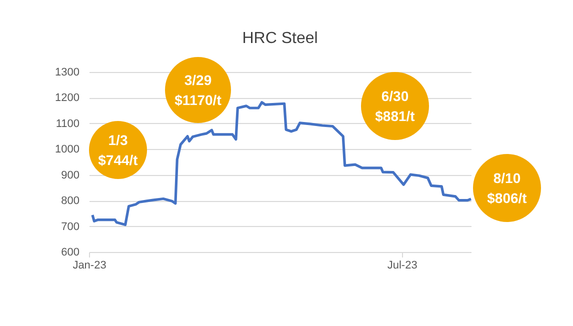  What do you see at coordinates (70, 226) in the screenshot?
I see `y-tick-label: 700` at bounding box center [70, 226].